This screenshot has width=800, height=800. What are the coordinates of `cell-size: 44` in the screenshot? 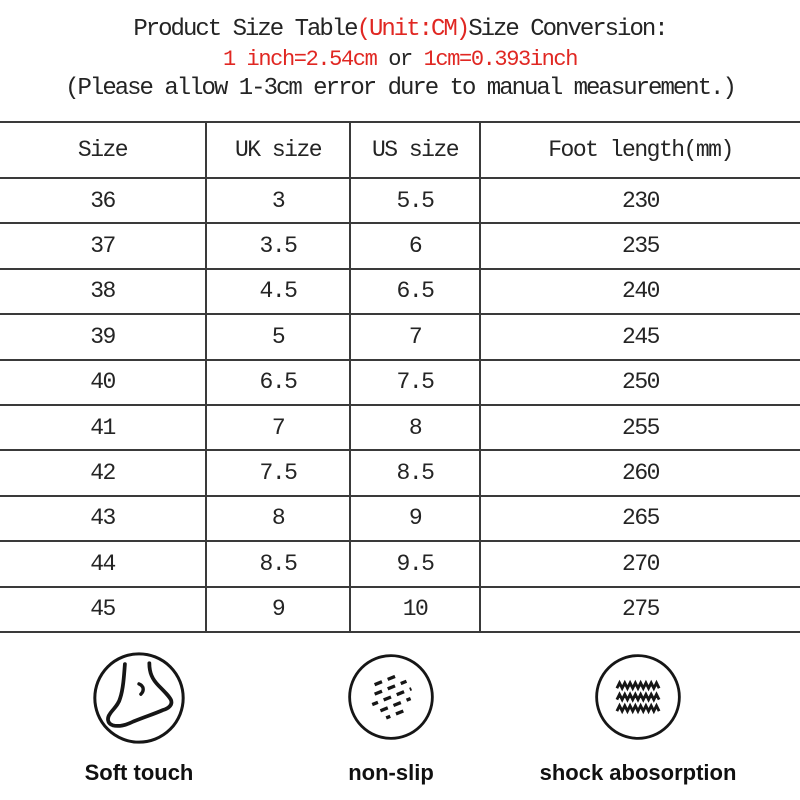 It's located at (103, 564).